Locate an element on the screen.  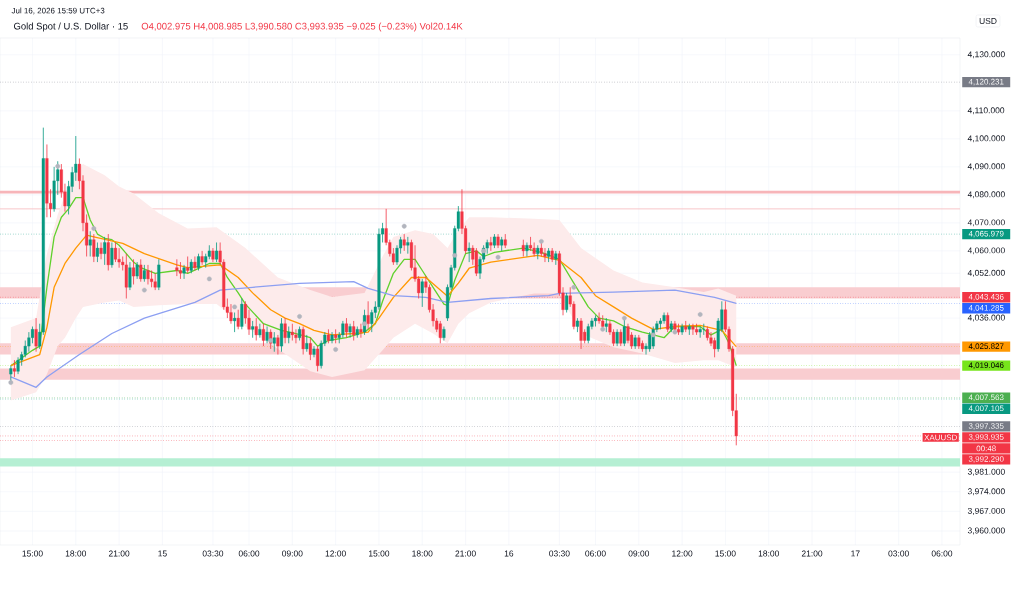
x-tick-label: 16 is located at coordinates (509, 553).